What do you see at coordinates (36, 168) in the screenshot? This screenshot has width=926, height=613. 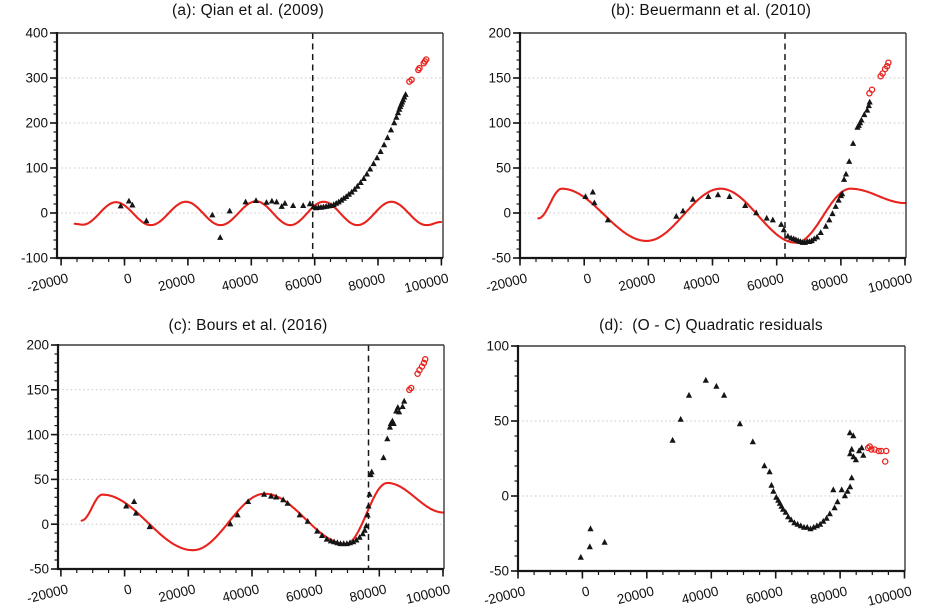 I see `y-tick-label: 100` at bounding box center [36, 168].